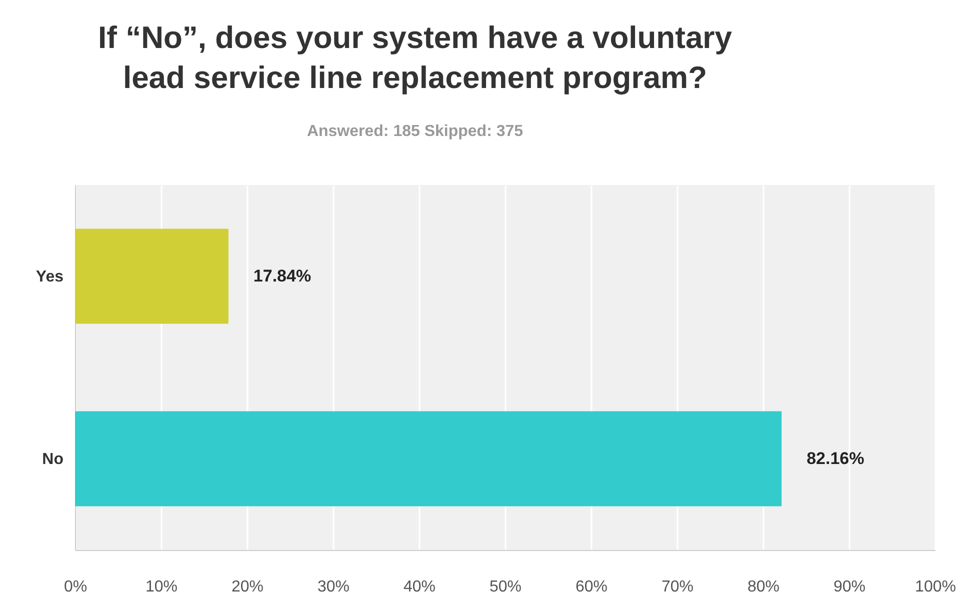 Image resolution: width=965 pixels, height=607 pixels. I want to click on x-tick-label: 30%, so click(333, 587).